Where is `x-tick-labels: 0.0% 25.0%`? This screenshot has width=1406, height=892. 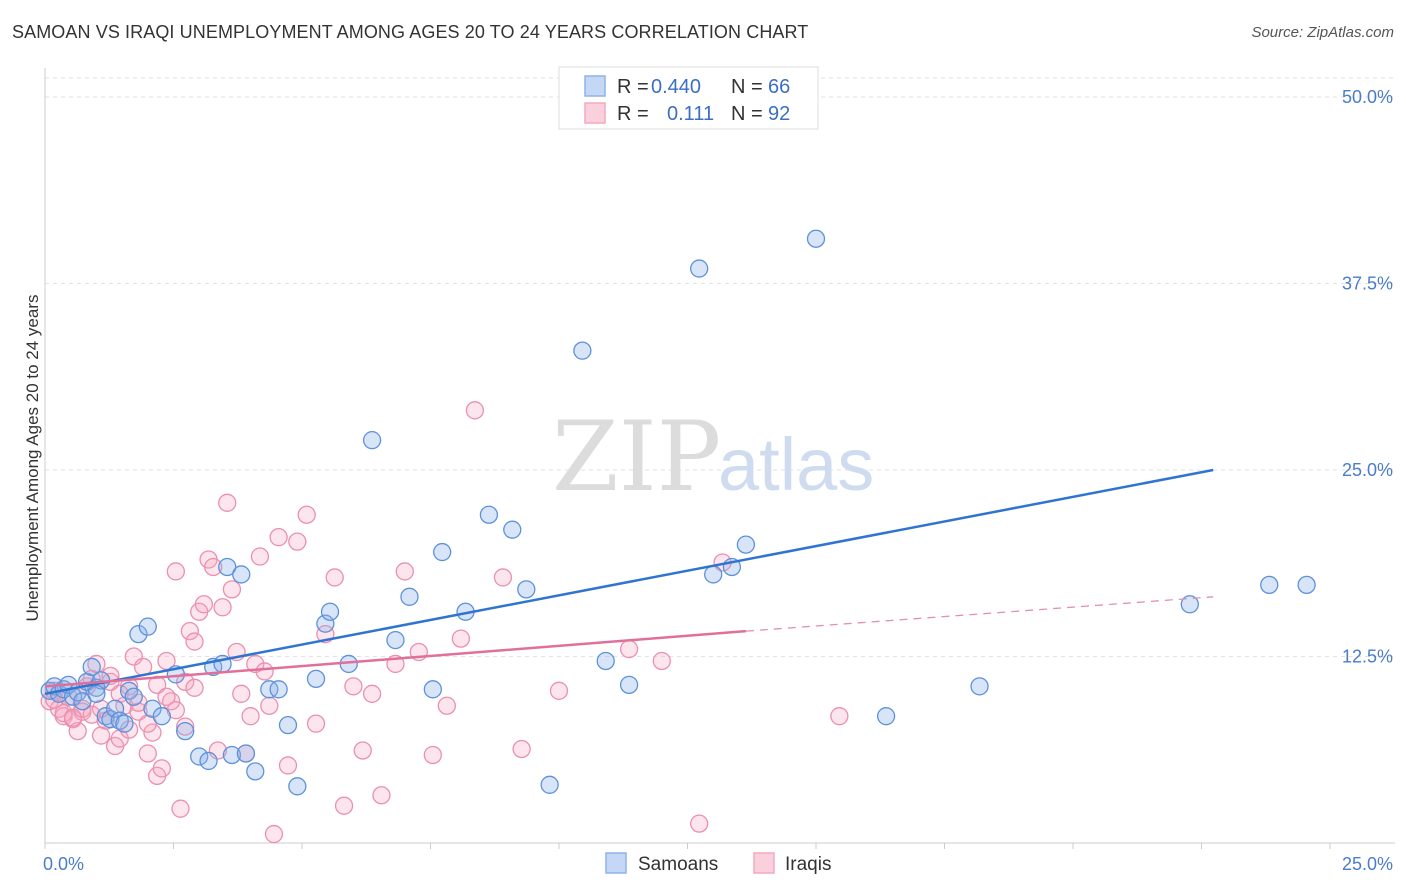
x-tick-labels: 0.0% 25.0% is located at coordinates (718, 864).